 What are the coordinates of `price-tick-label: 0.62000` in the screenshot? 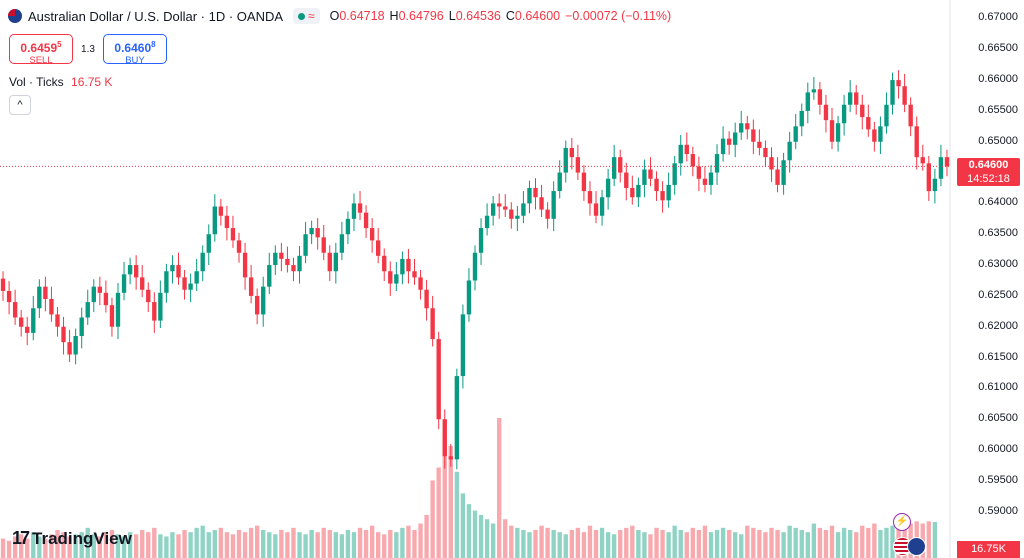 It's located at (998, 325).